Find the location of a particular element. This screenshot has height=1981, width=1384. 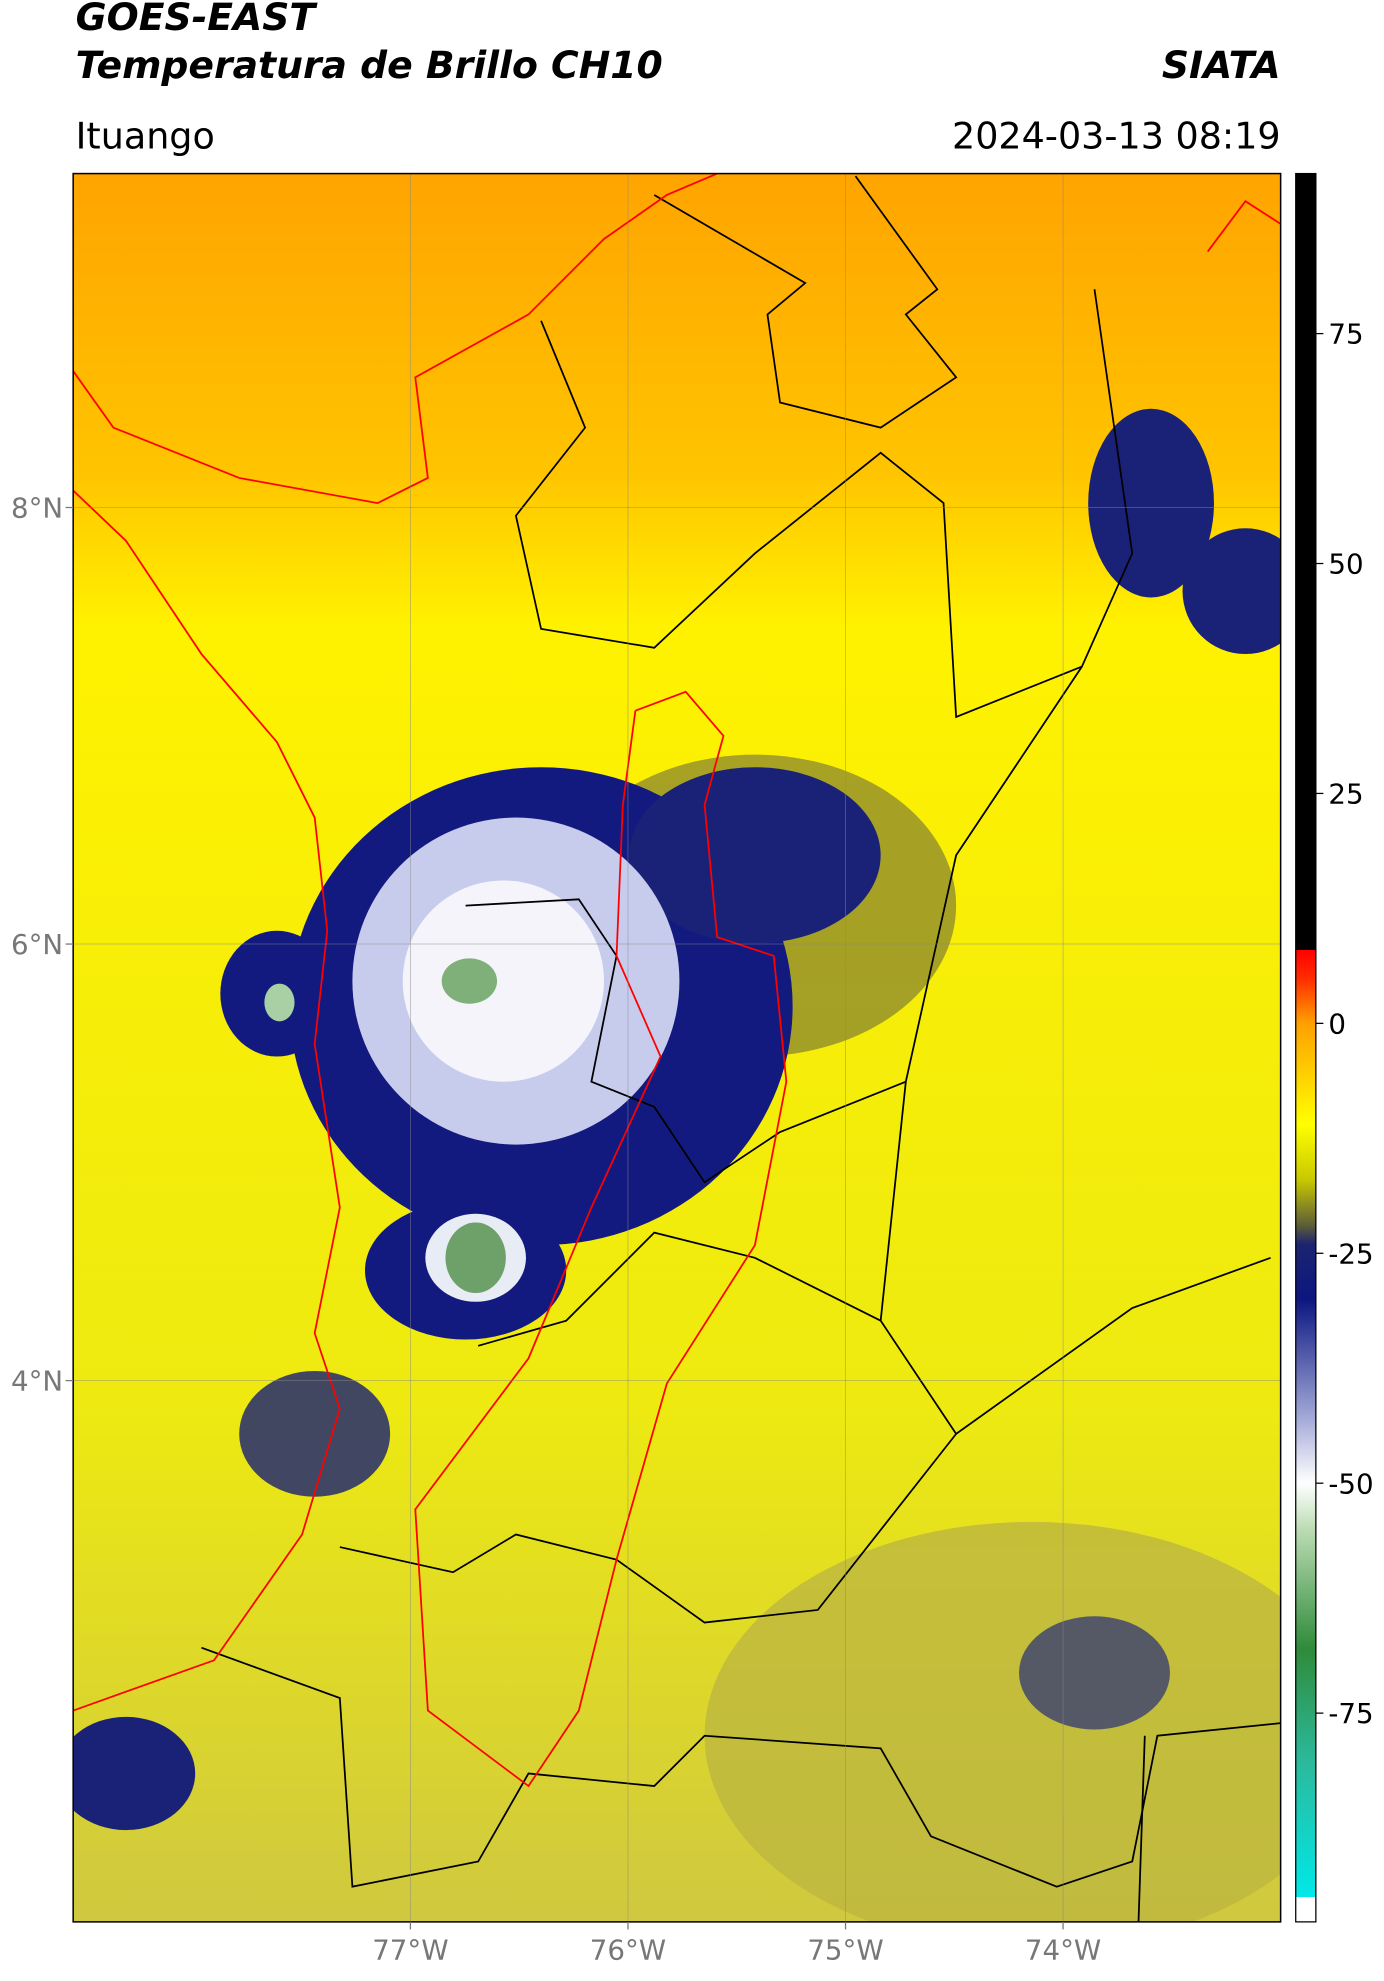

x-tick-label: 76°W is located at coordinates (628, 1950).